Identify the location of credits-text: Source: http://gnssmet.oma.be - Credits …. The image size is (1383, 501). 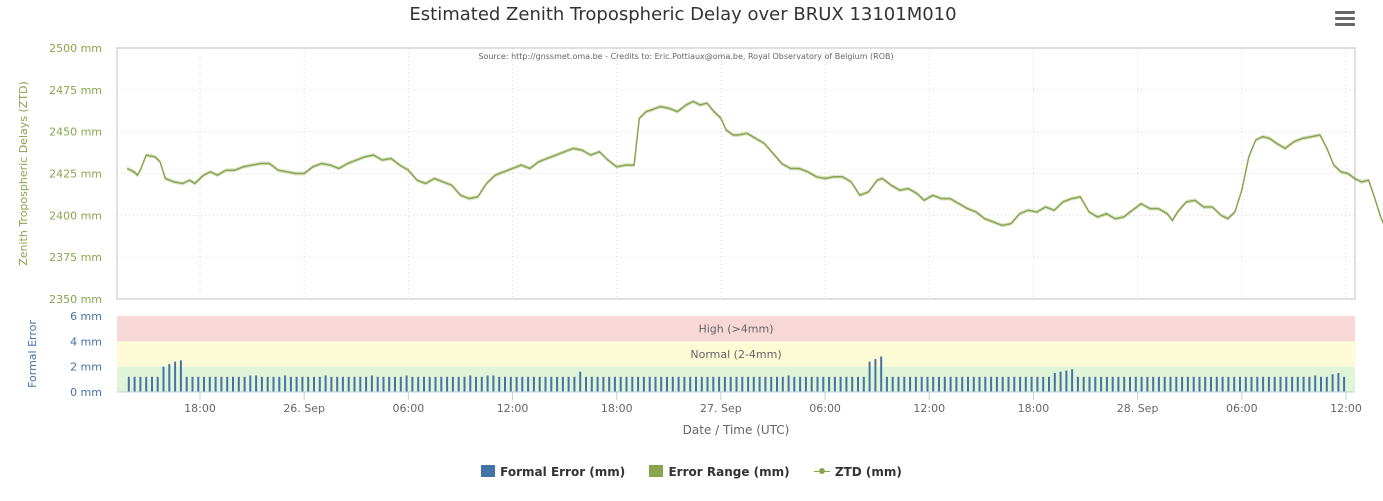
(685, 56).